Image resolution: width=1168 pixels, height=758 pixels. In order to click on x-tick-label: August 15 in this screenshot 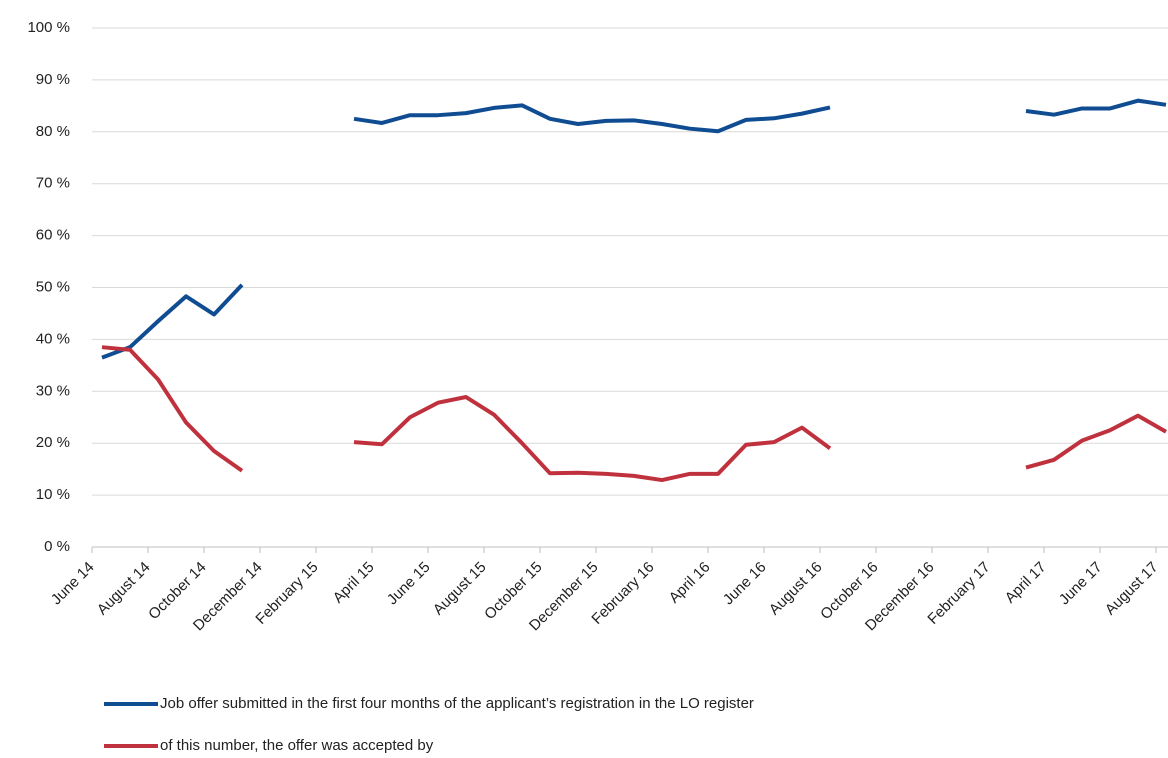, I will do `click(460, 589)`.